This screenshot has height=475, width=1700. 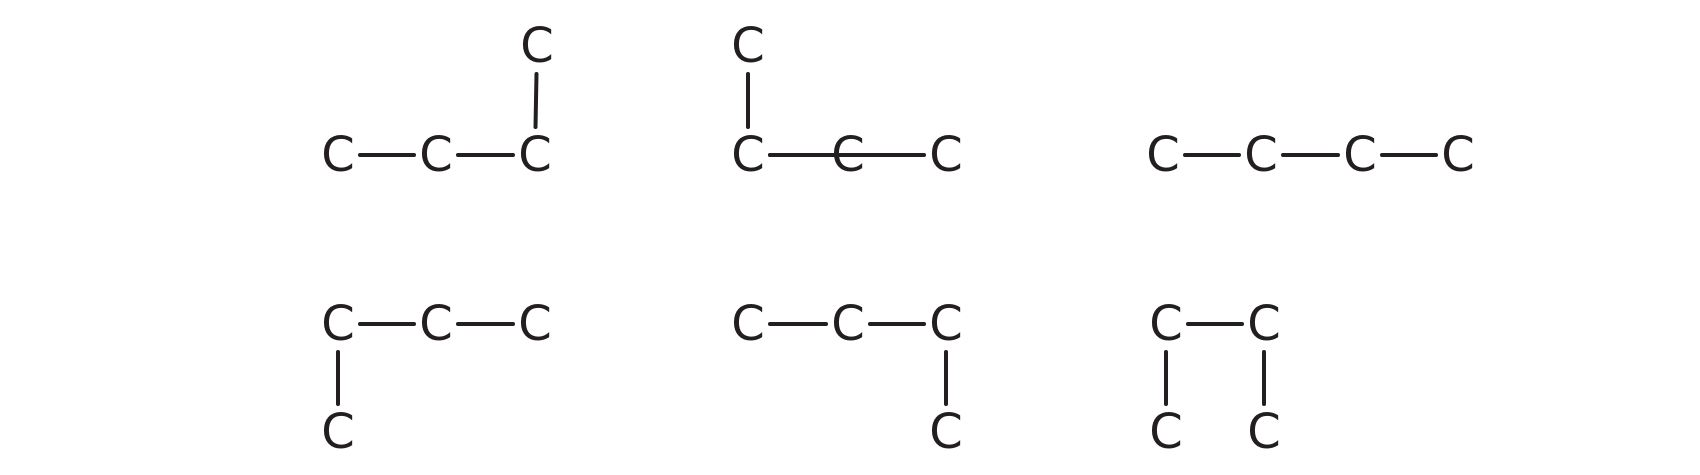 I want to click on structure-4: C C CC, so click(x=436, y=378).